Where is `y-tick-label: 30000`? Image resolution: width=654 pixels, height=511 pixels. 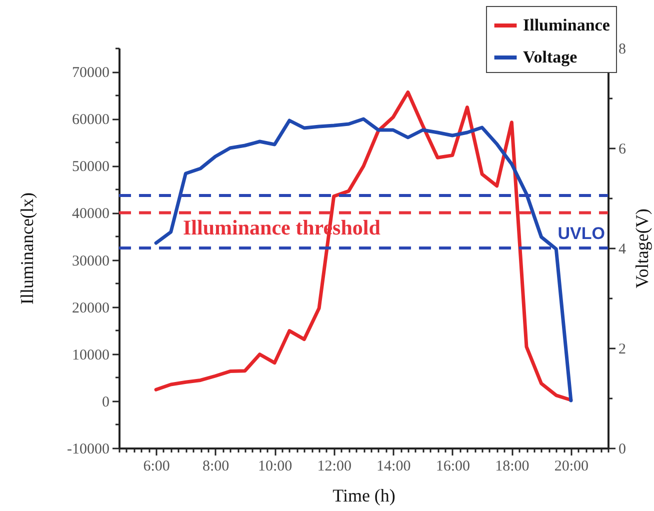 y-tick-label: 30000 is located at coordinates (91, 261).